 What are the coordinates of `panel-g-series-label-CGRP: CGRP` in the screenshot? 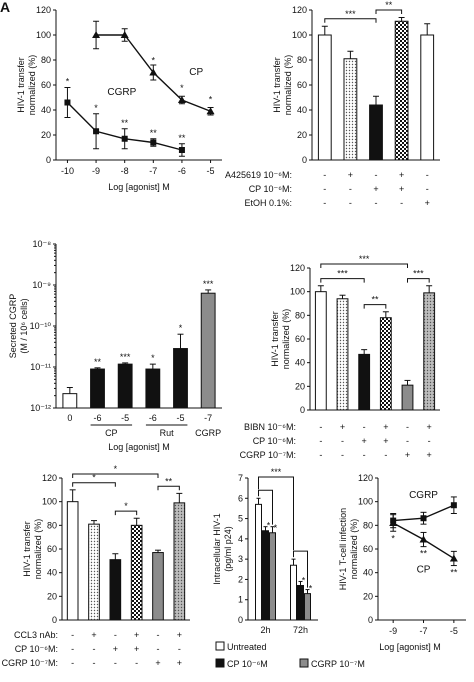 It's located at (423, 495).